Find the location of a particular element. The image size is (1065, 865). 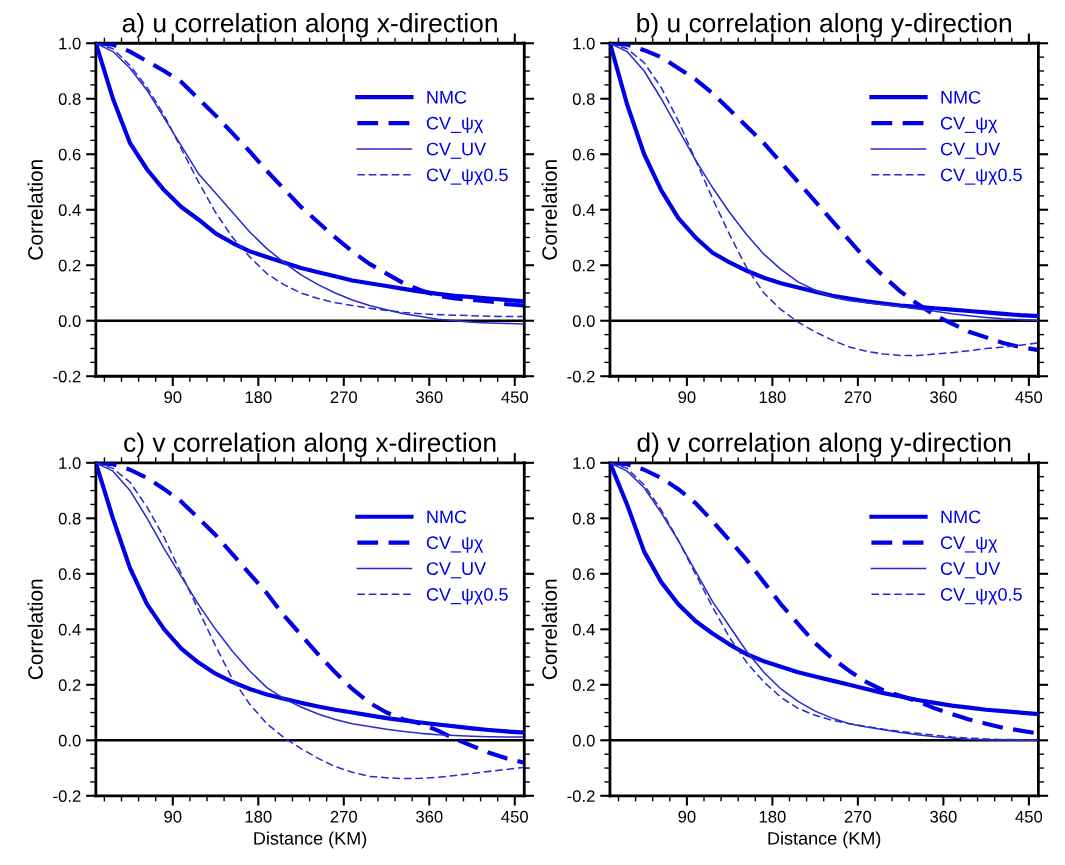

chart-title: b) u correlation along y-direction is located at coordinates (824, 25).